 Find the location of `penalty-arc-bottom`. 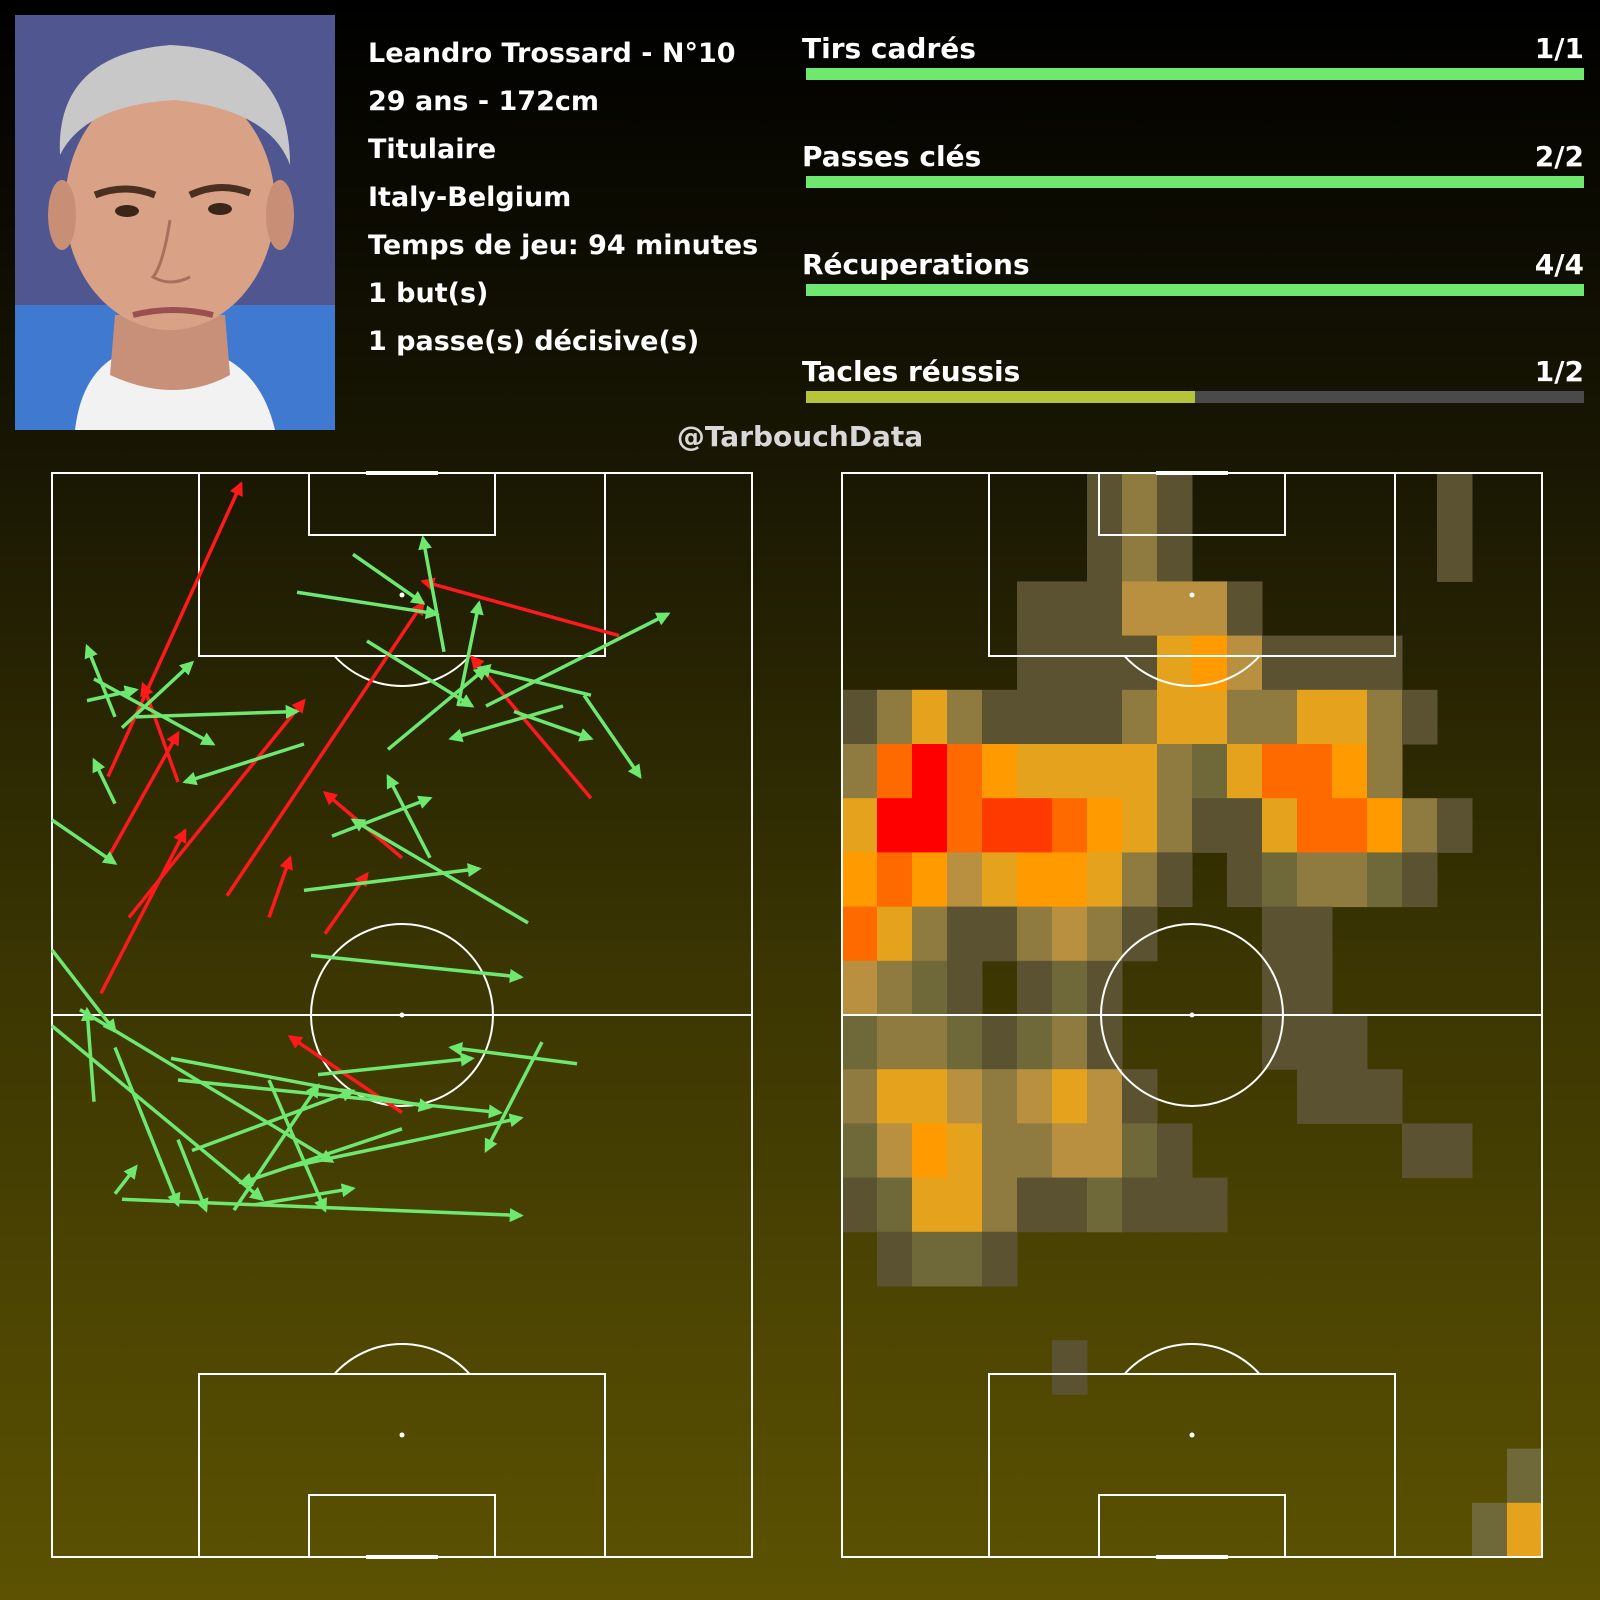

penalty-arc-bottom is located at coordinates (1192, 1359).